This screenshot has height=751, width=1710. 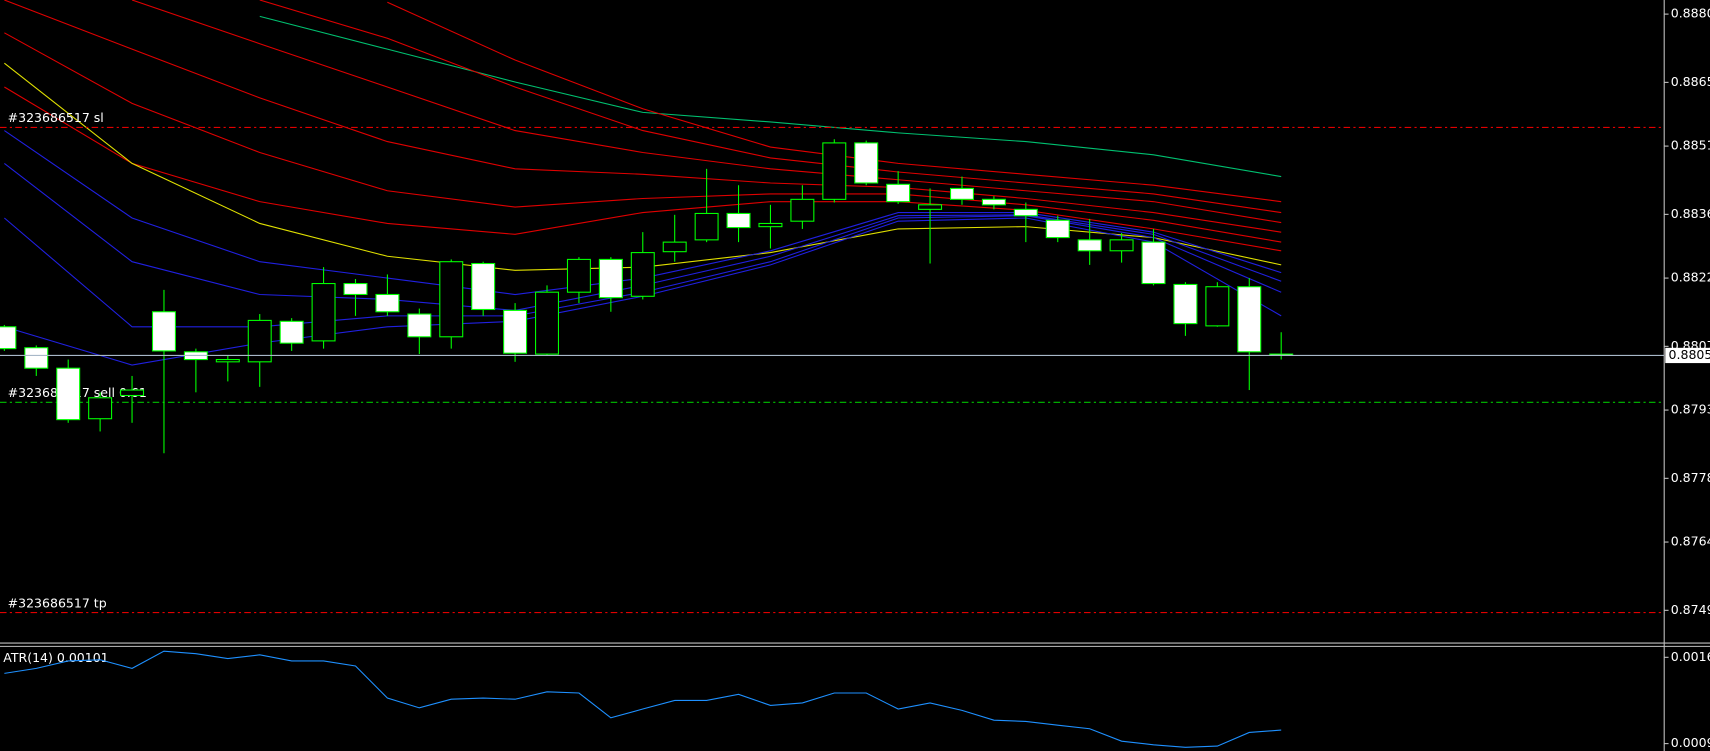 I want to click on y-tick-label: 0.0016, so click(x=1690, y=656).